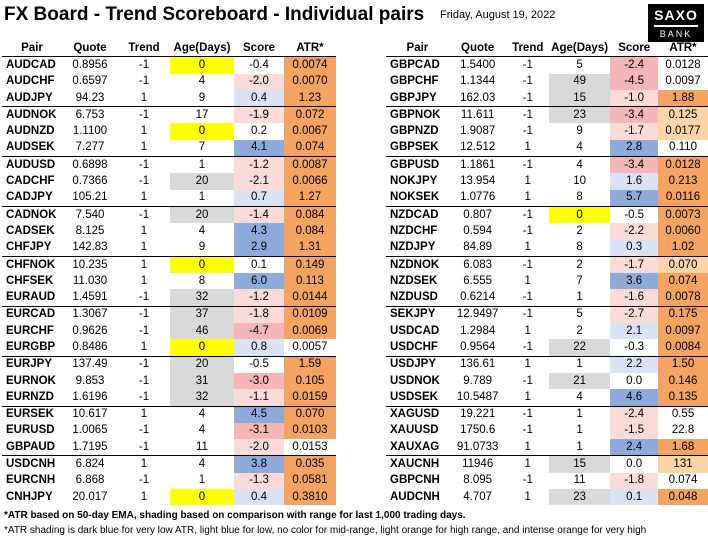 This screenshot has width=708, height=539. Describe the element at coordinates (29, 197) in the screenshot. I see `pair-cell: CADJPY` at that location.